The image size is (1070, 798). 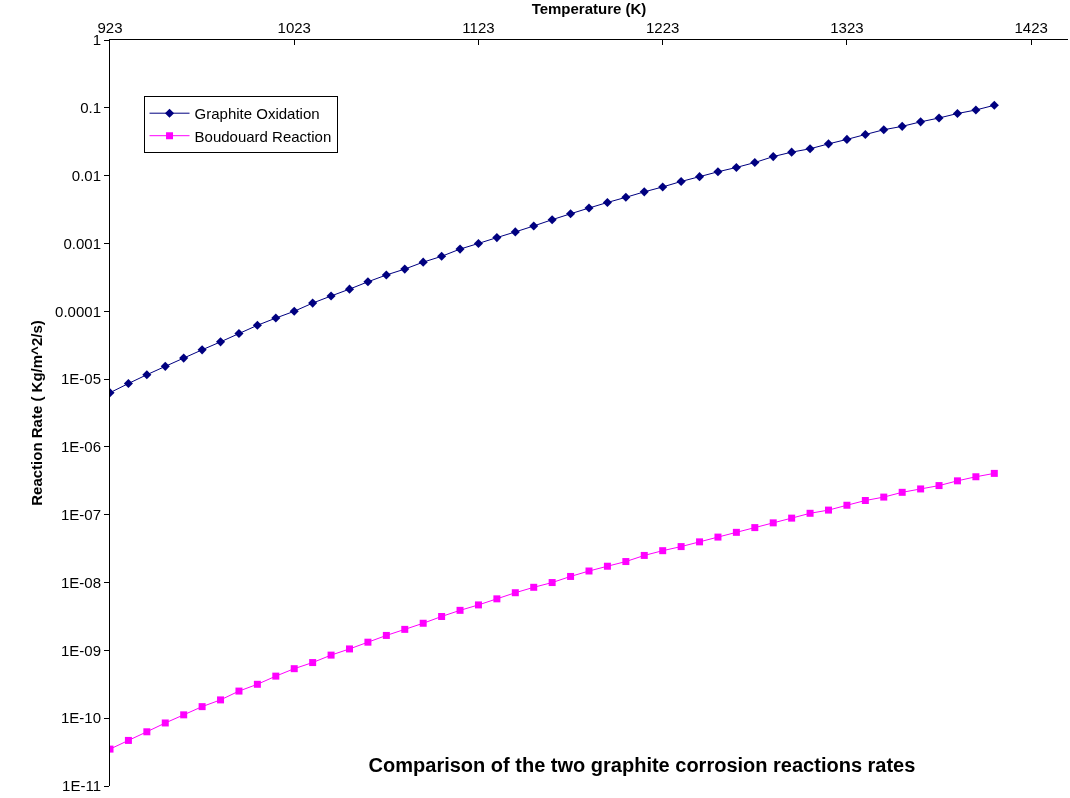 What do you see at coordinates (37, 413) in the screenshot?
I see `y-axis-title: Reaction Rate ( Kg/m^2/s)` at bounding box center [37, 413].